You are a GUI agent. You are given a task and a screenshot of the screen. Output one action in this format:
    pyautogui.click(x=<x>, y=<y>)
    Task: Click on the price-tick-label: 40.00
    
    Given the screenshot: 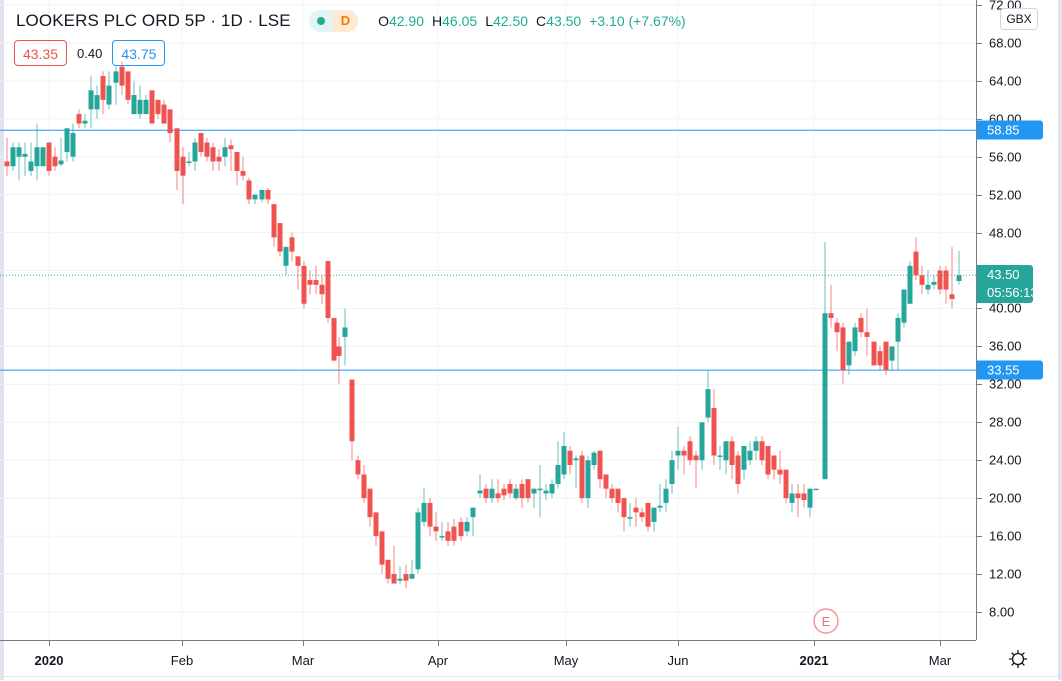 What is the action you would take?
    pyautogui.click(x=1005, y=308)
    